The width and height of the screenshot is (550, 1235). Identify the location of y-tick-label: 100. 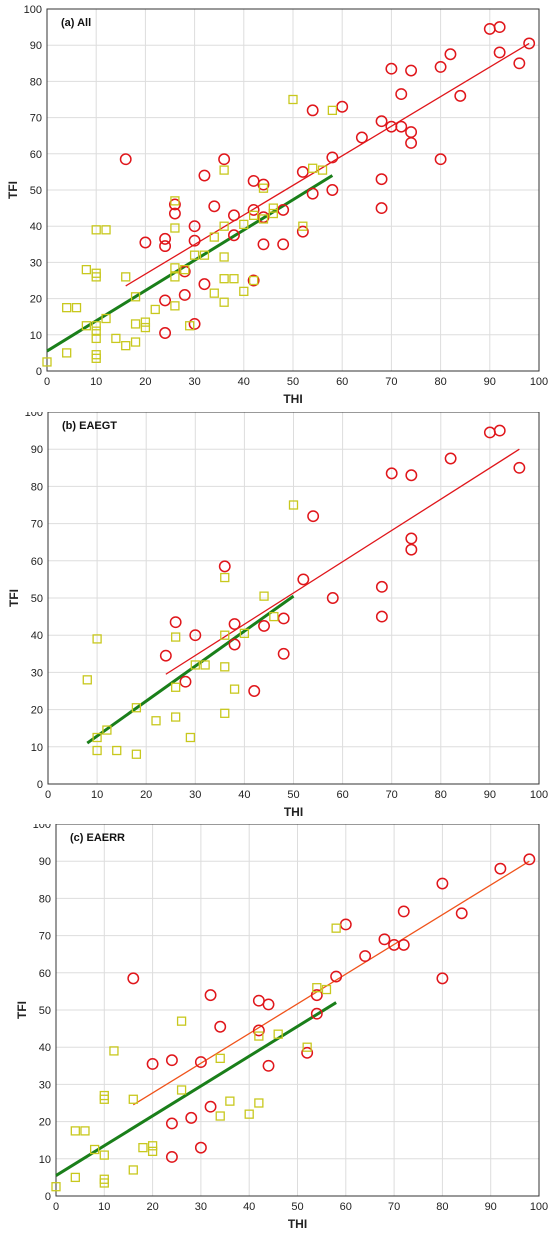
(34, 415).